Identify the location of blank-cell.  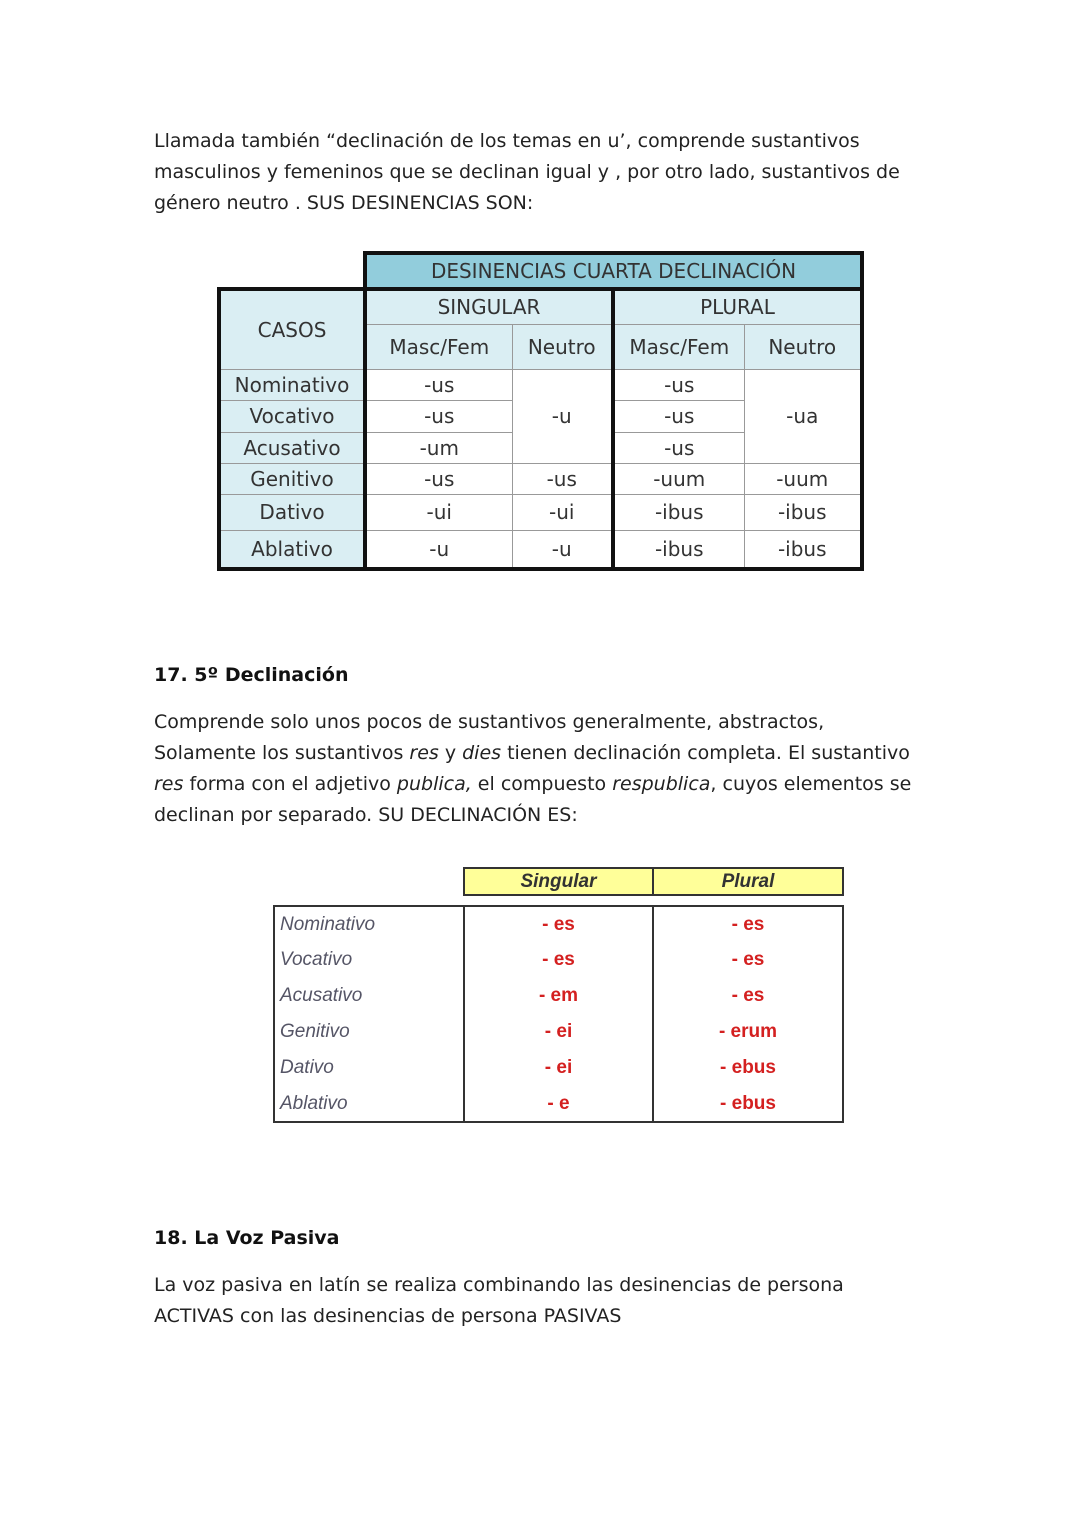
(369, 881).